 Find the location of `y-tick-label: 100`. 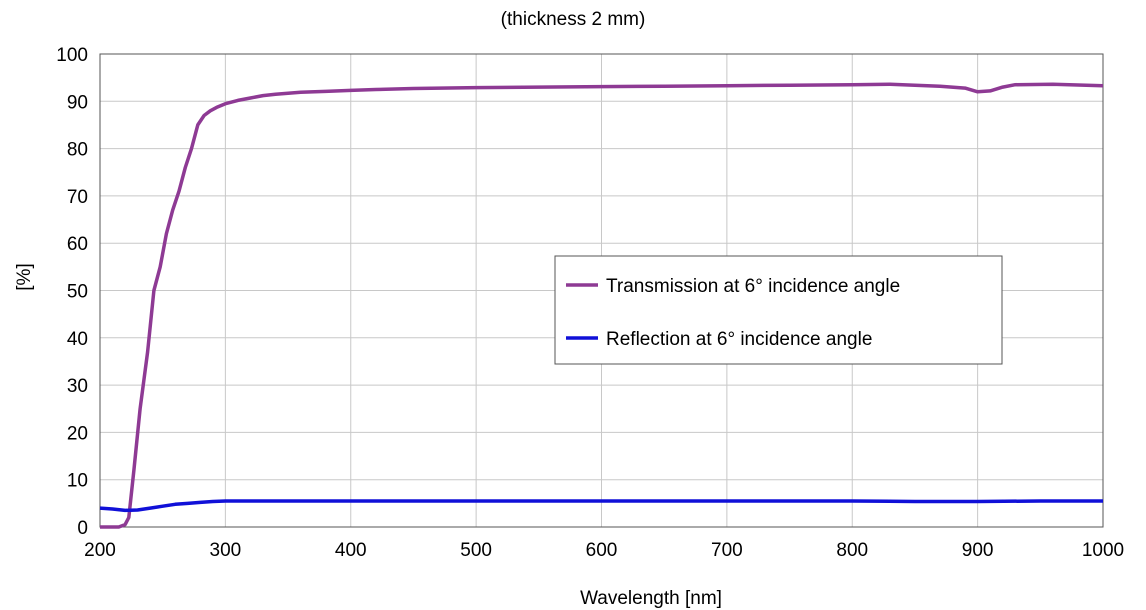

y-tick-label: 100 is located at coordinates (72, 55).